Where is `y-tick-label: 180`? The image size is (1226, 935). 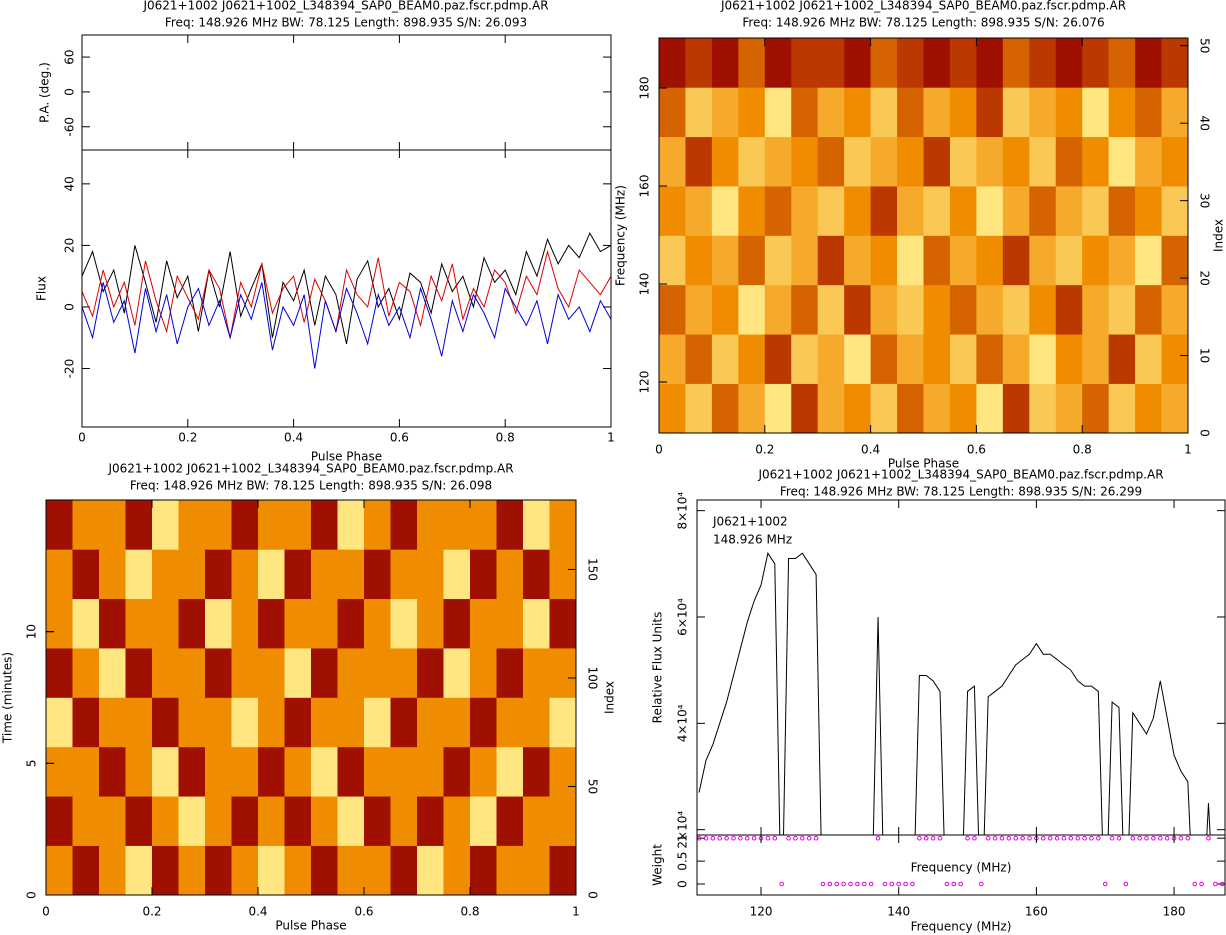
y-tick-label: 180 is located at coordinates (645, 88).